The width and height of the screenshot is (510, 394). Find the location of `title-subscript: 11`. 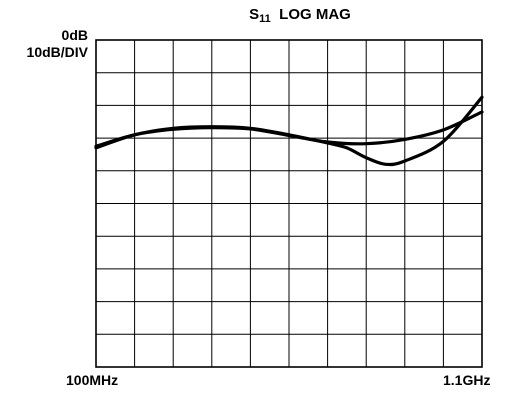

title-subscript: 11 is located at coordinates (265, 19).